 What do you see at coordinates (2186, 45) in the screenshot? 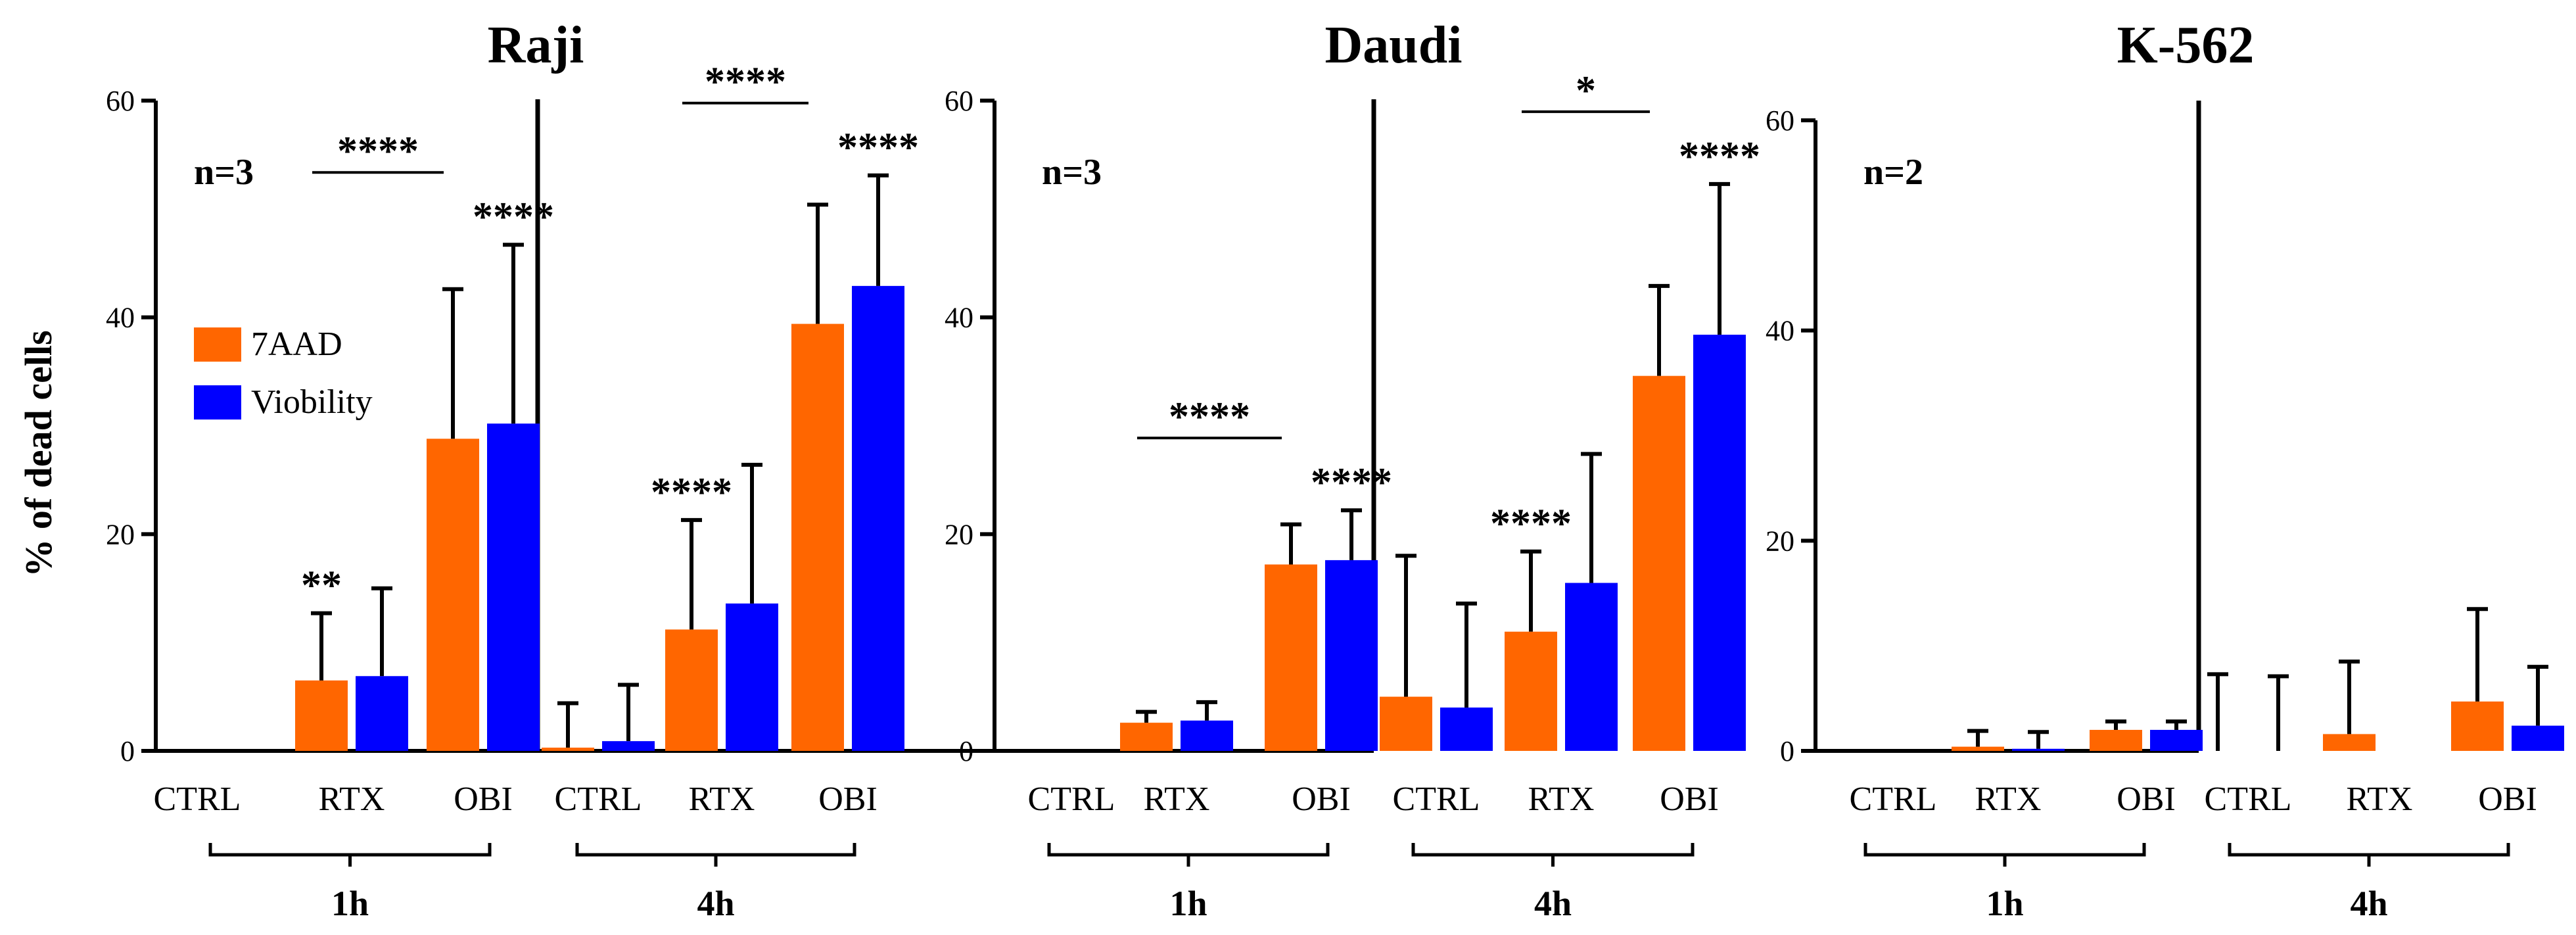
I see `chart-title: K-562` at bounding box center [2186, 45].